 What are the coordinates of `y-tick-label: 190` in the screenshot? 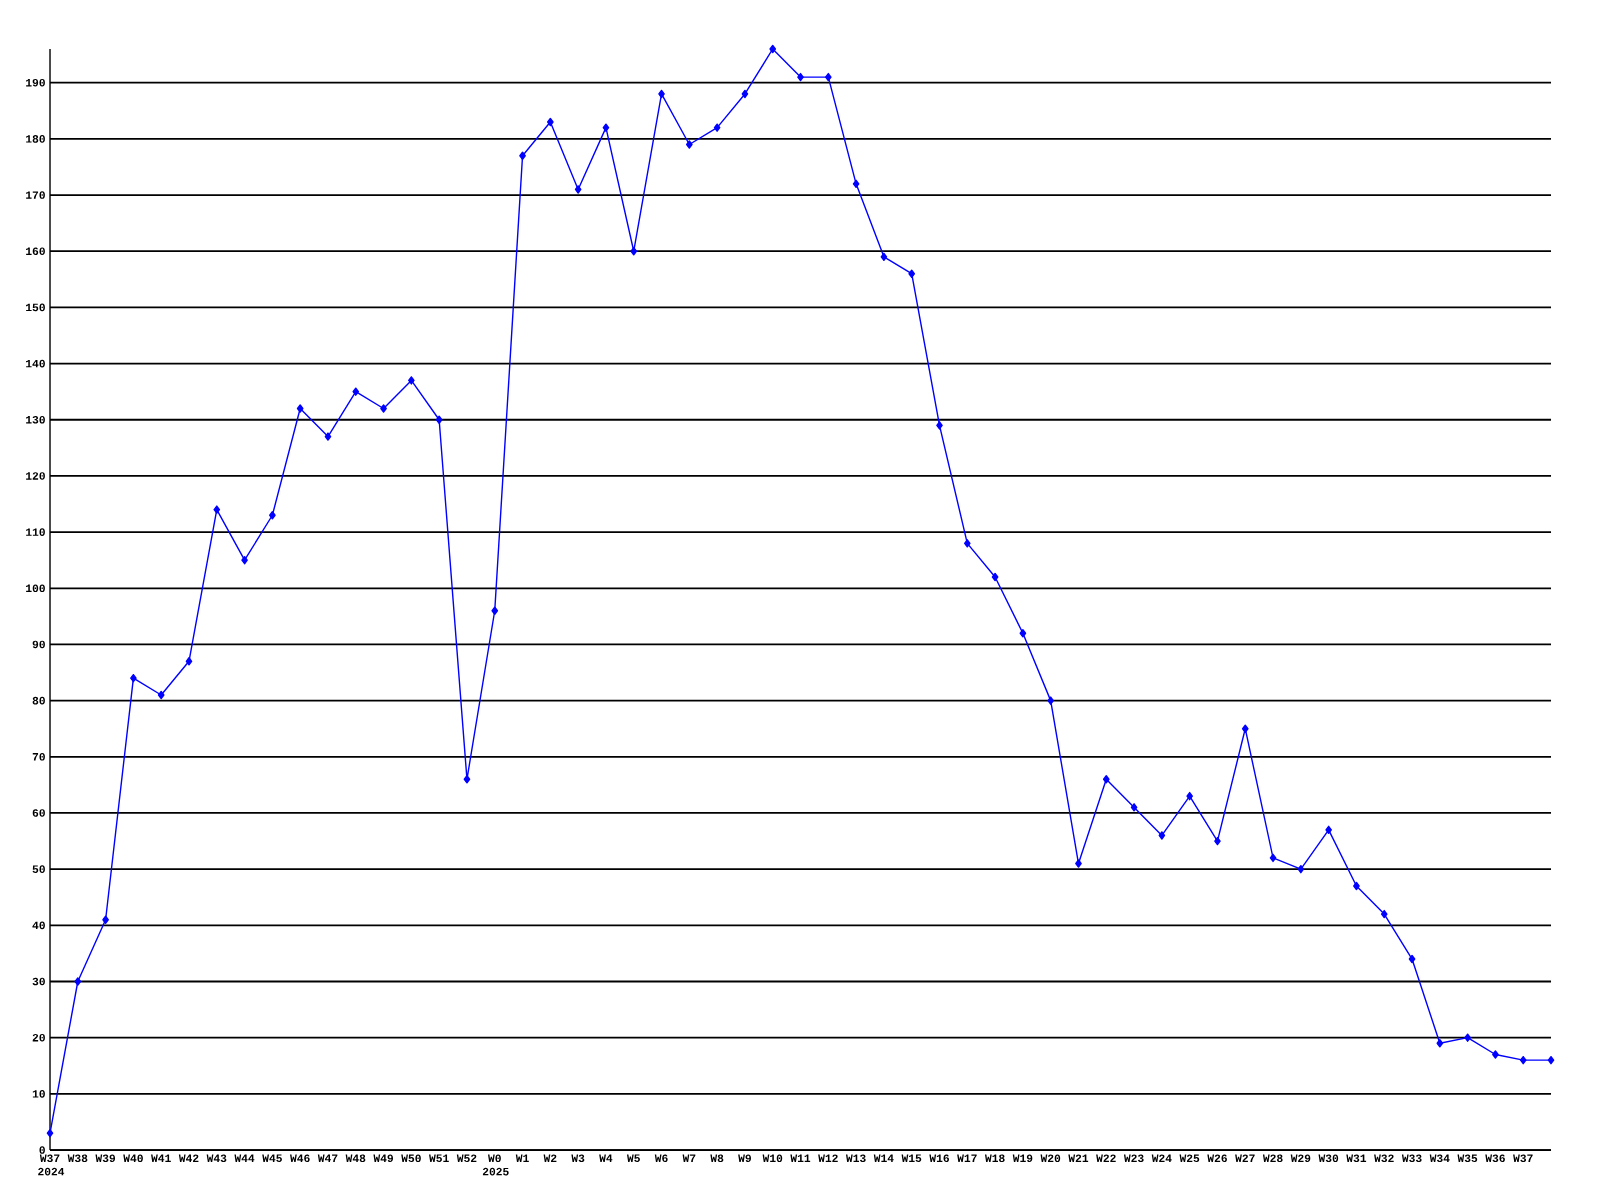 It's located at (35, 82).